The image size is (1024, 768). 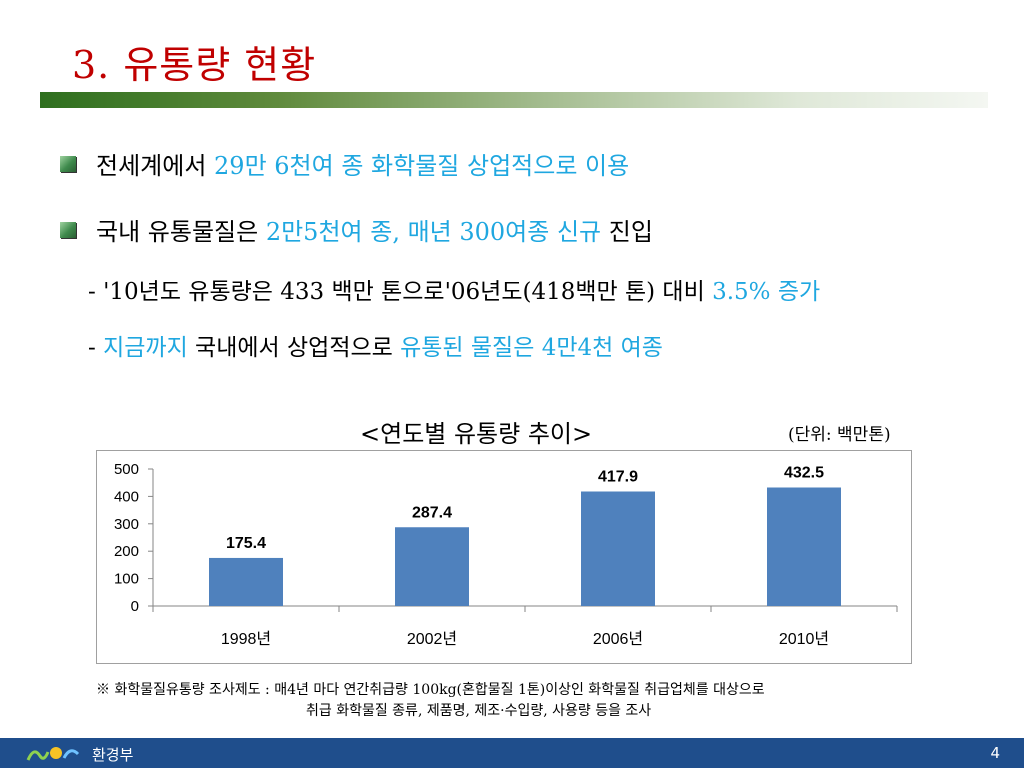 I want to click on y-tick-label: 500, so click(x=126, y=469).